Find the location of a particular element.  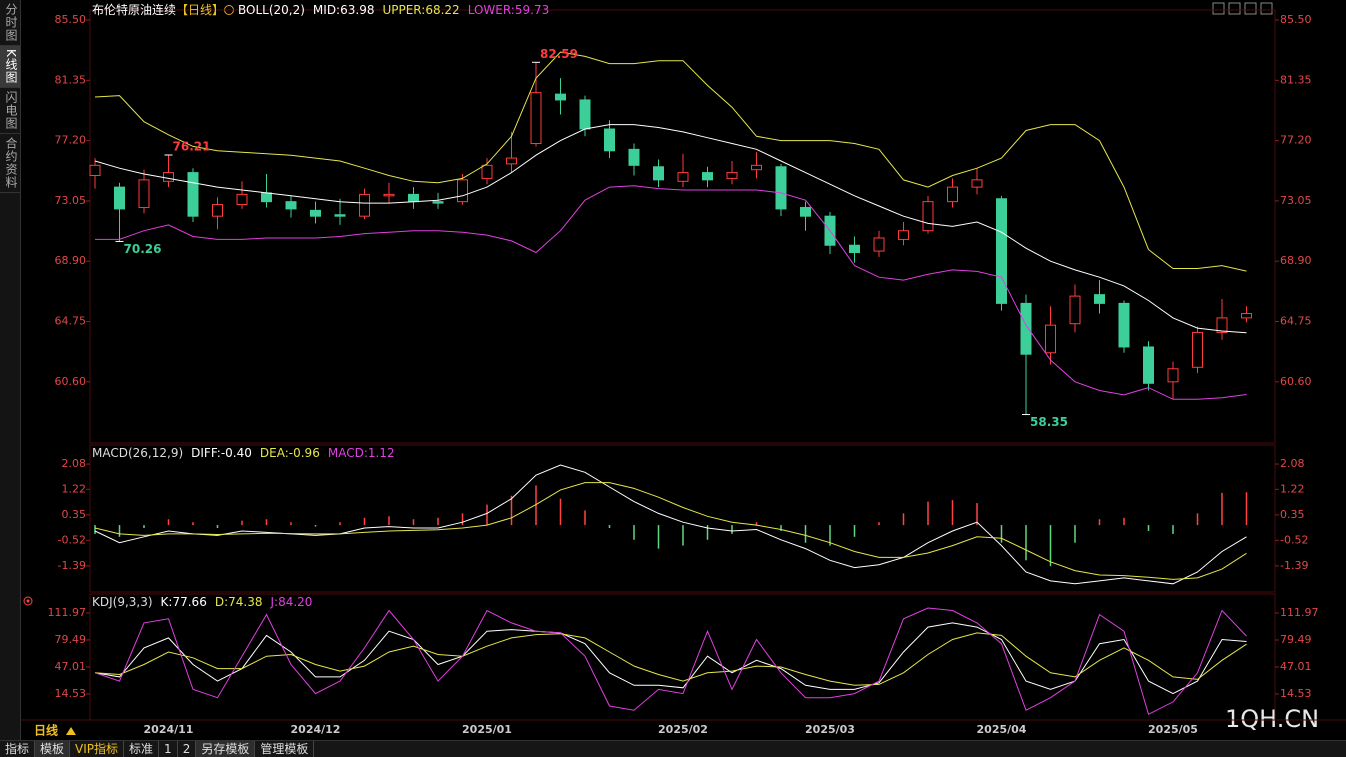

toolbar-item: 指标 is located at coordinates (18, 749).